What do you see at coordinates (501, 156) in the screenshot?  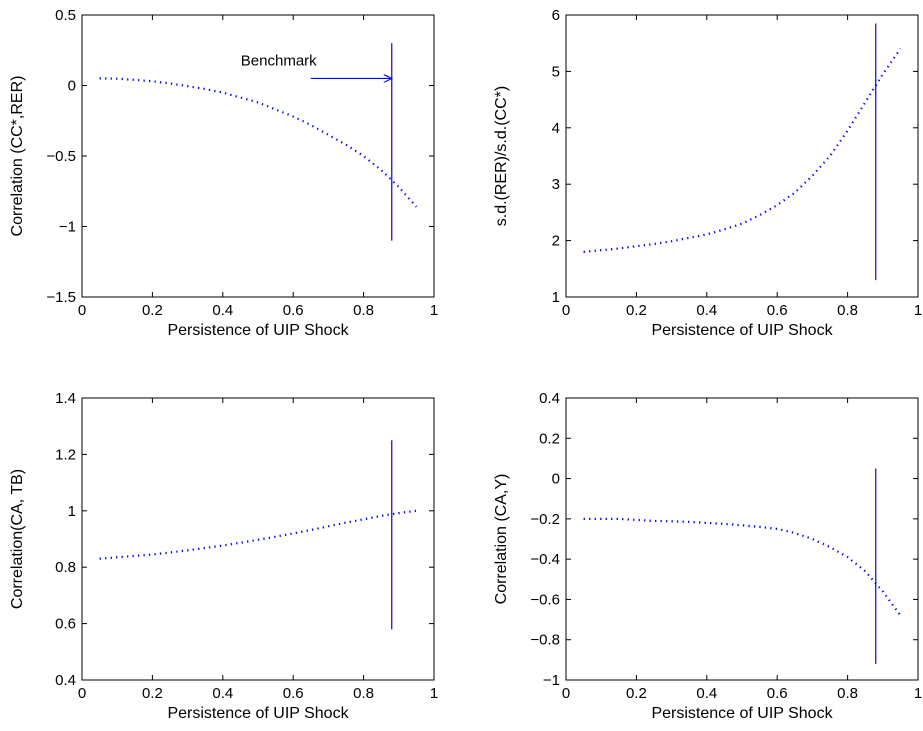 I see `y-axis-label: s.d.(RER)/s.d.(CC*)` at bounding box center [501, 156].